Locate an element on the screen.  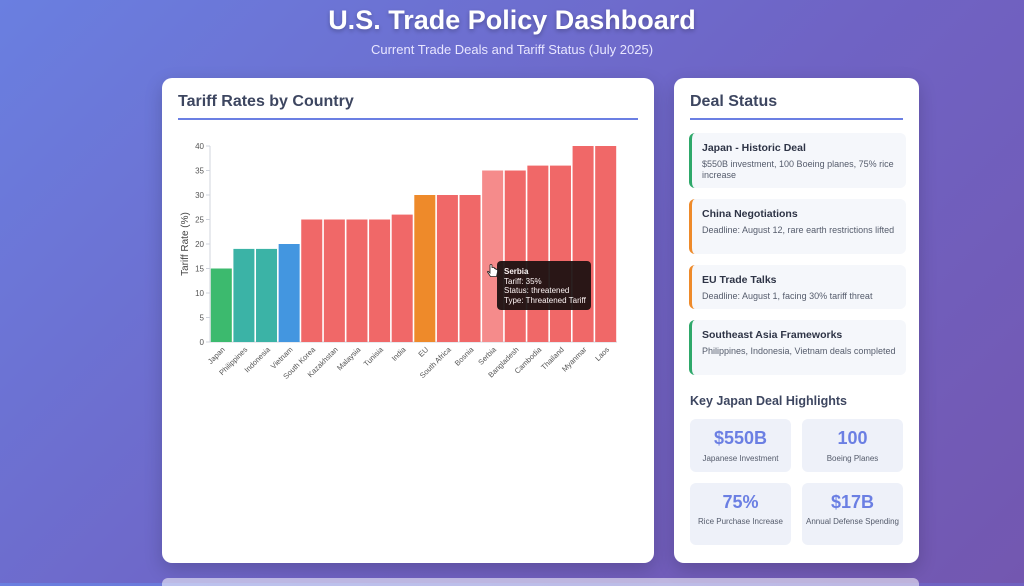
x-tick-label: Laos is located at coordinates (602, 354).